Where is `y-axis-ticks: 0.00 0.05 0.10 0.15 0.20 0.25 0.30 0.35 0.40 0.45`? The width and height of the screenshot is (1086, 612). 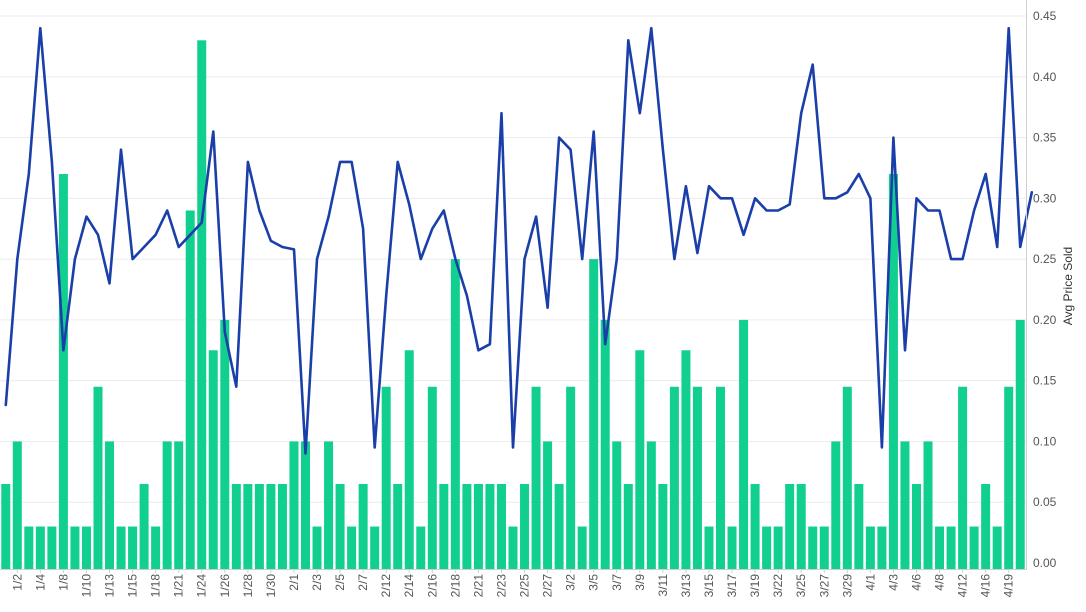 y-axis-ticks: 0.00 0.05 0.10 0.15 0.20 0.25 0.30 0.35 0.40 0.45 is located at coordinates (1045, 289).